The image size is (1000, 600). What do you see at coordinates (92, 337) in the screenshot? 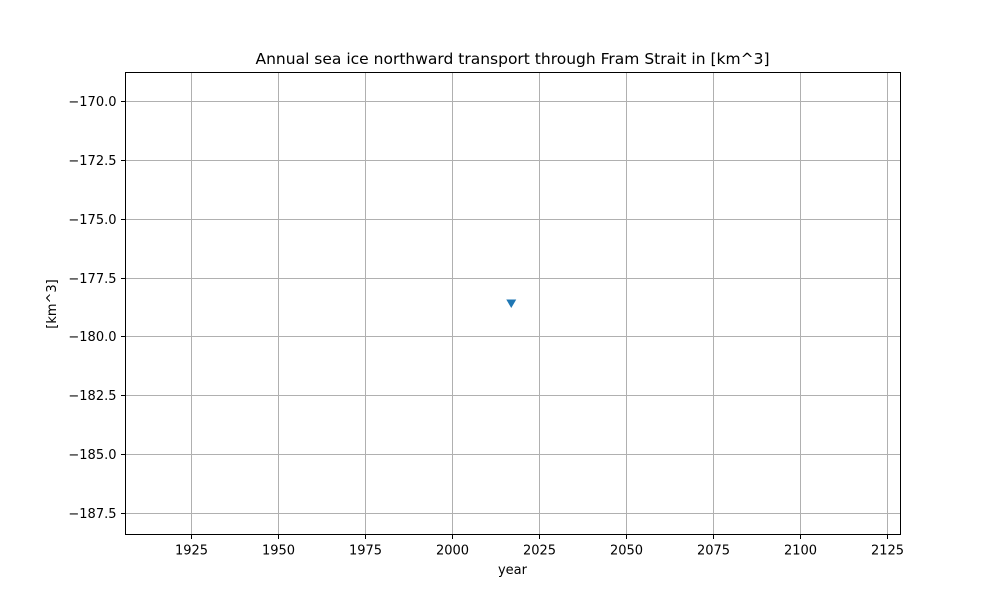
I see `y-tick-label: −180.0` at bounding box center [92, 337].